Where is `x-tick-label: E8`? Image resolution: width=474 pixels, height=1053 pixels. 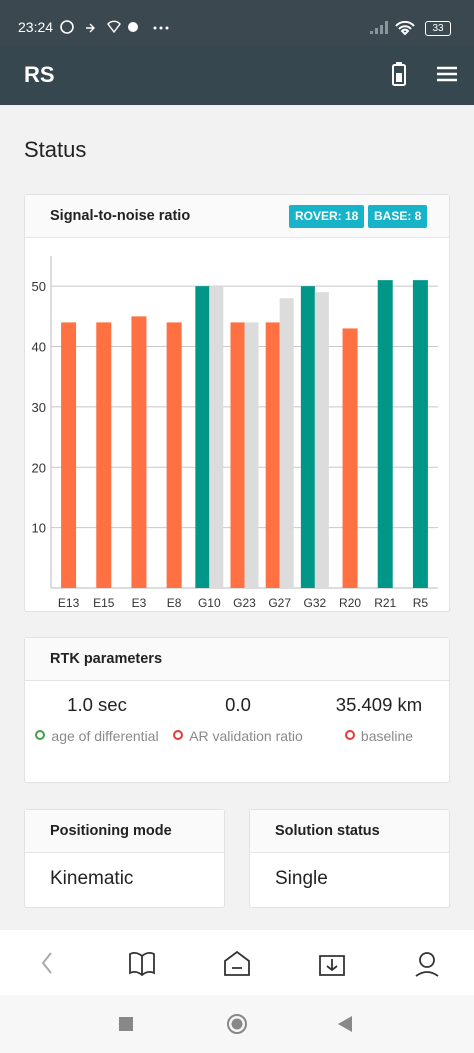
x-tick-label: E8 is located at coordinates (174, 603).